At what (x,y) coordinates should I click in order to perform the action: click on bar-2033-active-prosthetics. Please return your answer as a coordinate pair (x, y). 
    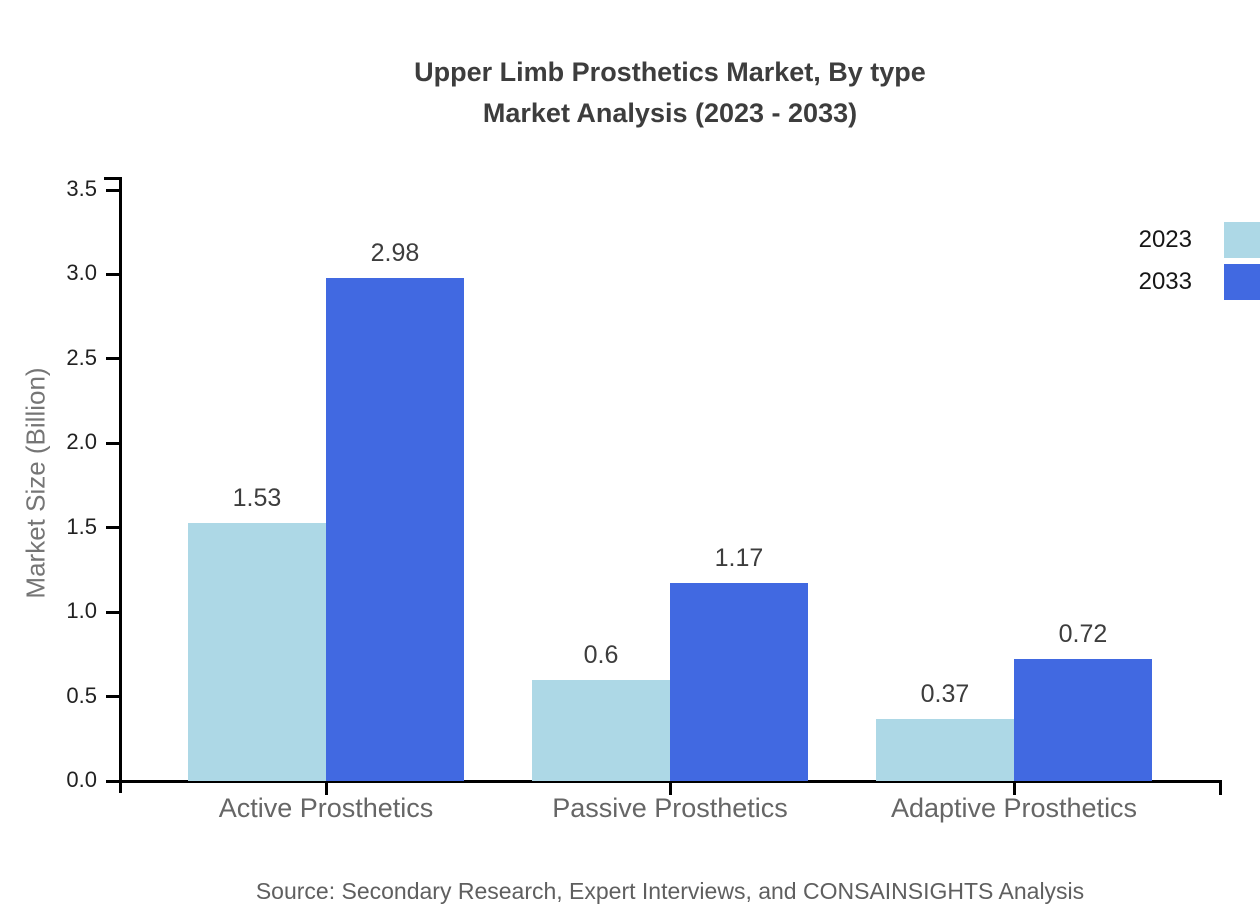
    Looking at the image, I should click on (395, 529).